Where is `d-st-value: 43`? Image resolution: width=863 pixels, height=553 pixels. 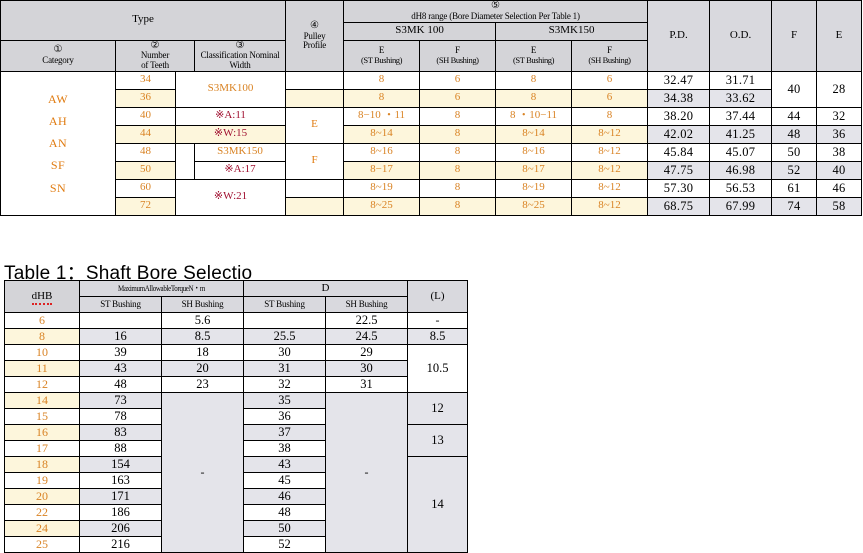
d-st-value: 43 is located at coordinates (284, 464).